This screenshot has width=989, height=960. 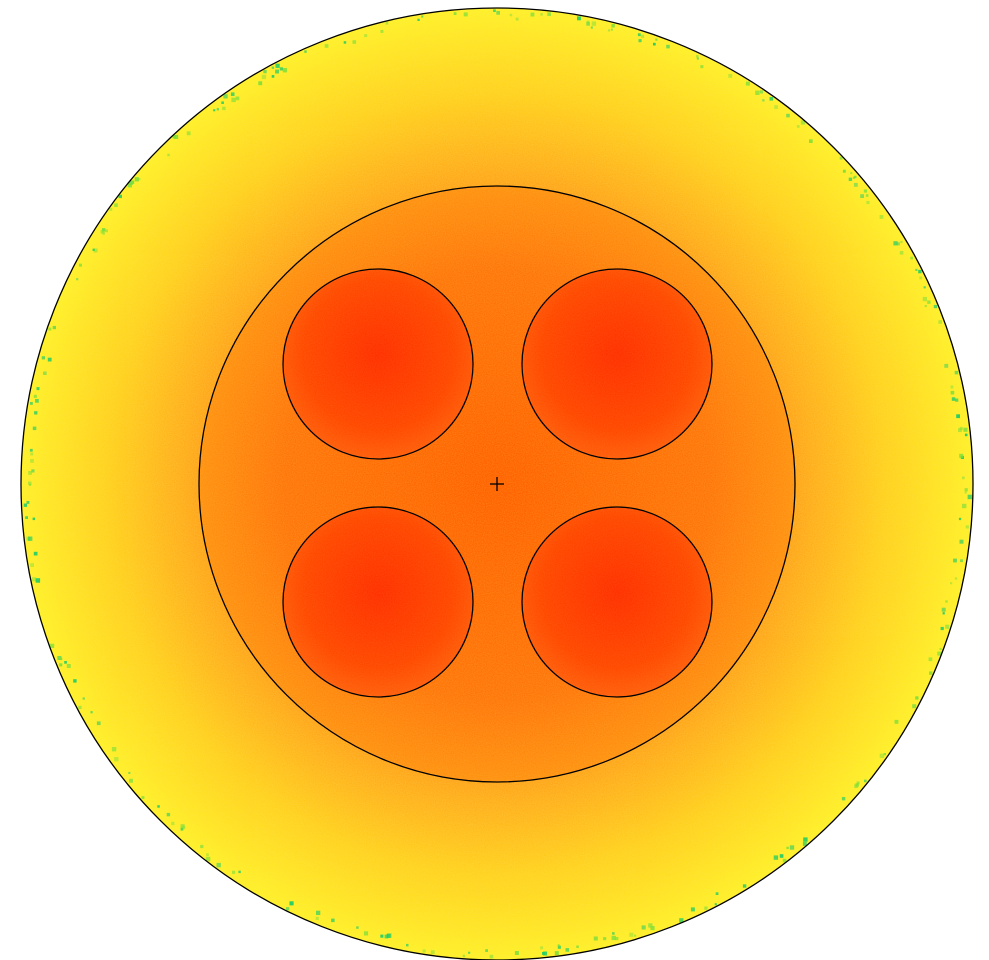 I want to click on pin-outline-bottom-left, so click(x=378, y=602).